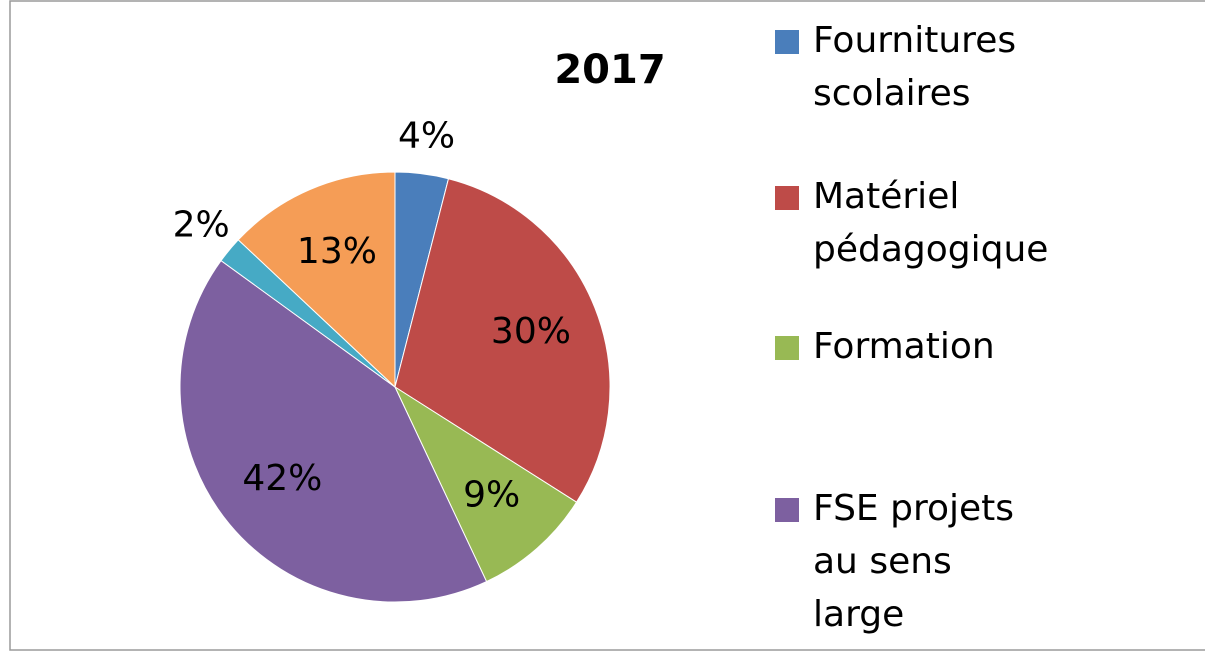 The height and width of the screenshot is (665, 1205). What do you see at coordinates (915, 67) in the screenshot?
I see `legend-label: Fournitures scolaires` at bounding box center [915, 67].